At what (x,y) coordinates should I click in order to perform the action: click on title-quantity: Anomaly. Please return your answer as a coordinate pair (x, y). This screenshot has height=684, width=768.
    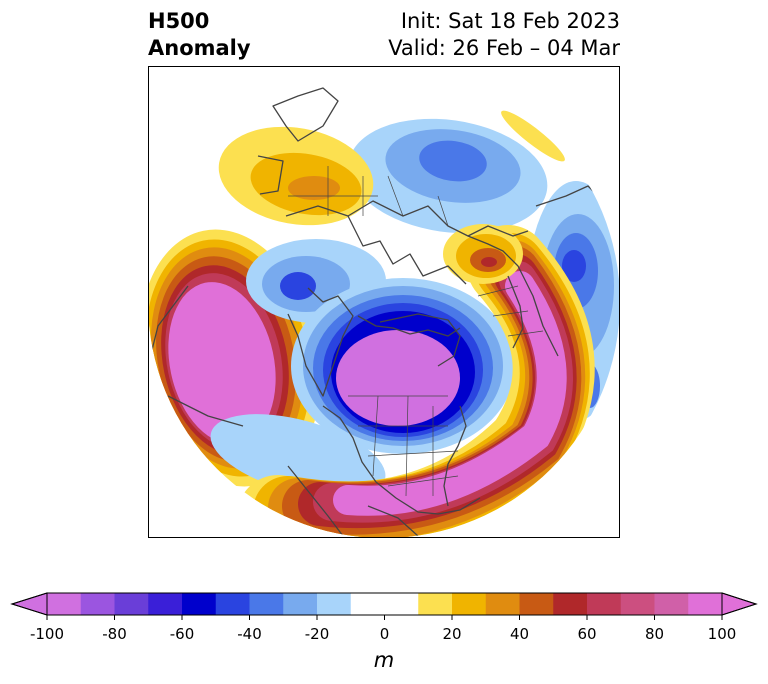
    Looking at the image, I should click on (199, 48).